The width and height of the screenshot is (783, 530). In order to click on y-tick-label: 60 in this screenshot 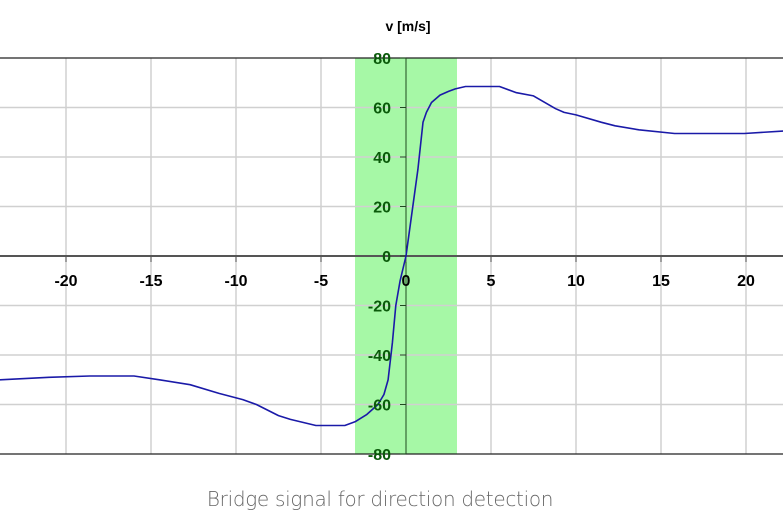, I will do `click(382, 109)`.